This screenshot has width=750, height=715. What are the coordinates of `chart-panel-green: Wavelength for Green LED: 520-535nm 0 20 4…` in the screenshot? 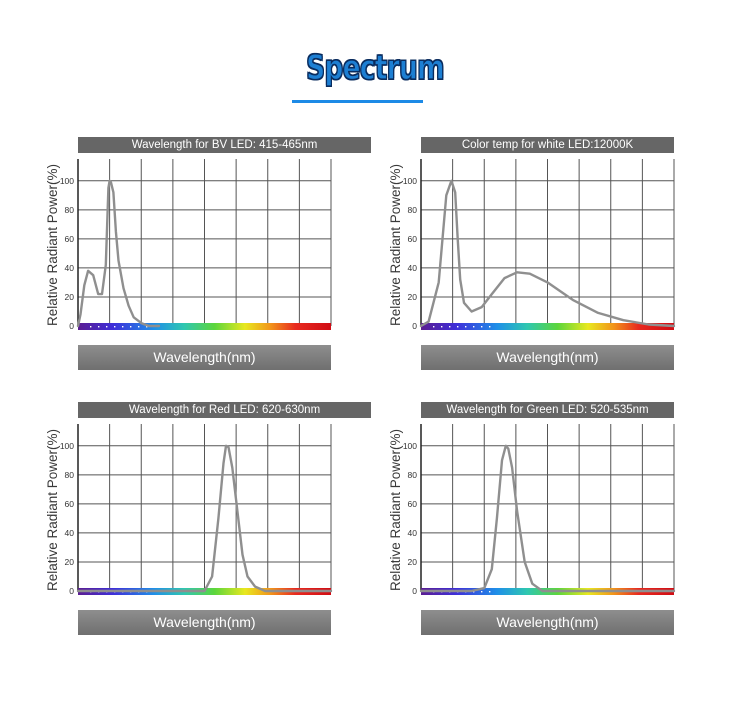 It's located at (549, 522).